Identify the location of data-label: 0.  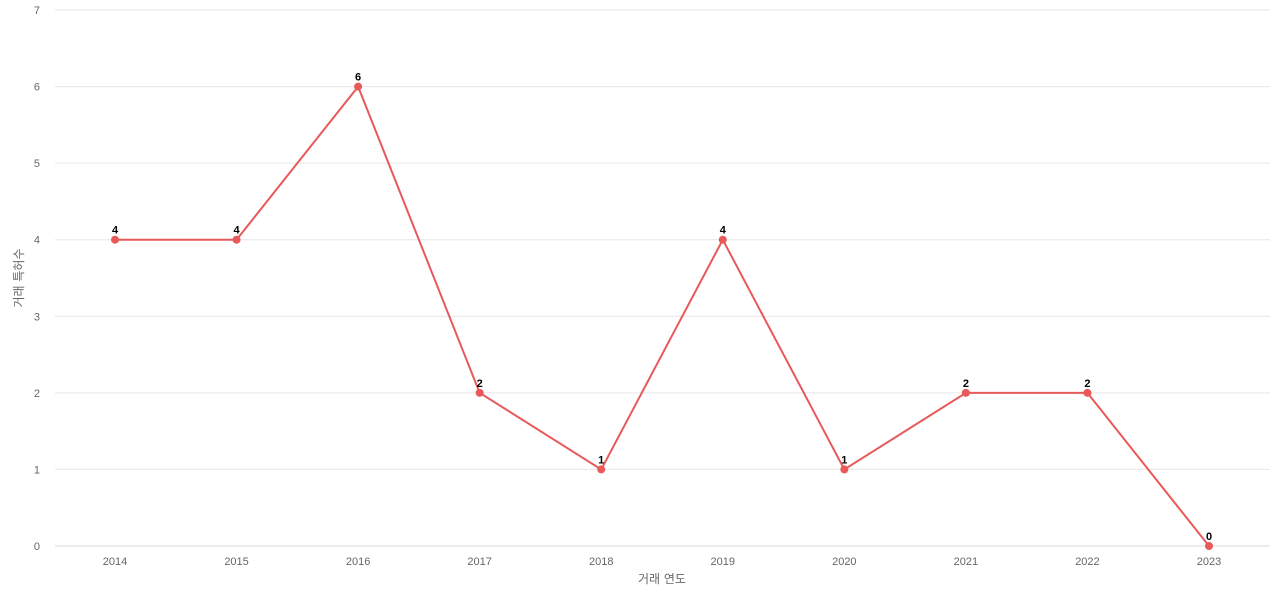
(1209, 537).